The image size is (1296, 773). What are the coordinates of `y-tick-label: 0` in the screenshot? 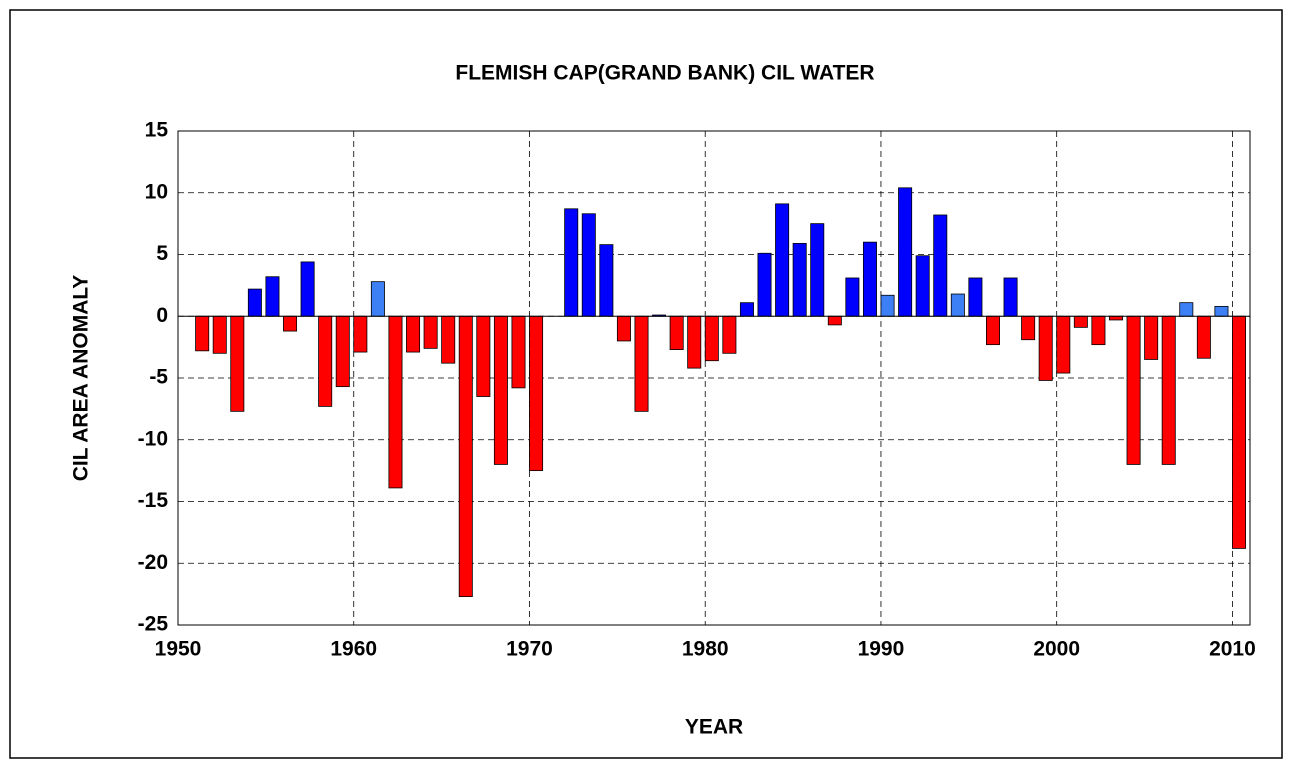 It's located at (162, 315).